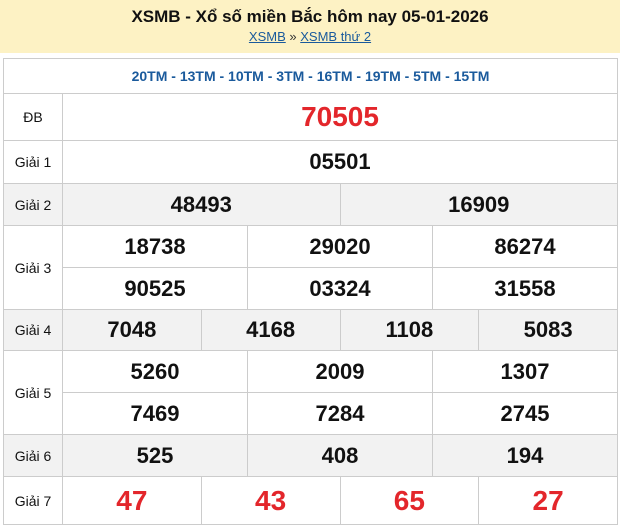 This screenshot has width=620, height=525. Describe the element at coordinates (33, 204) in the screenshot. I see `prize-label: Giải 2` at that location.